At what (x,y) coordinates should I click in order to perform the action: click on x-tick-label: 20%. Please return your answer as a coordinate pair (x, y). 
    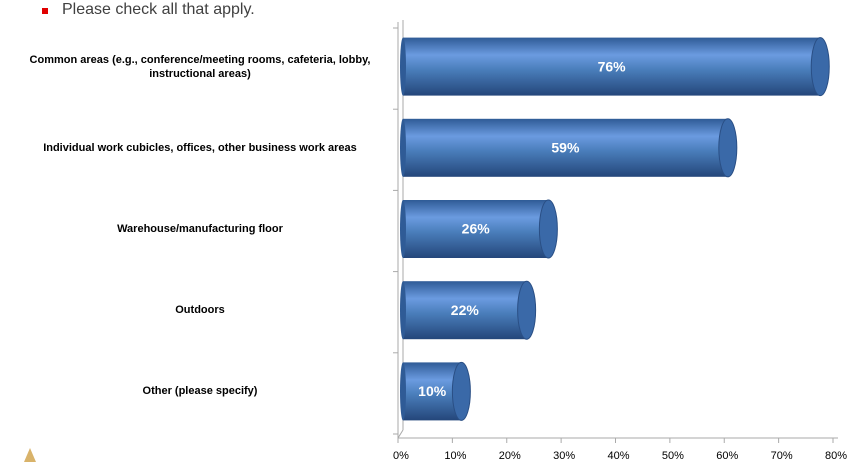
    Looking at the image, I should click on (510, 456).